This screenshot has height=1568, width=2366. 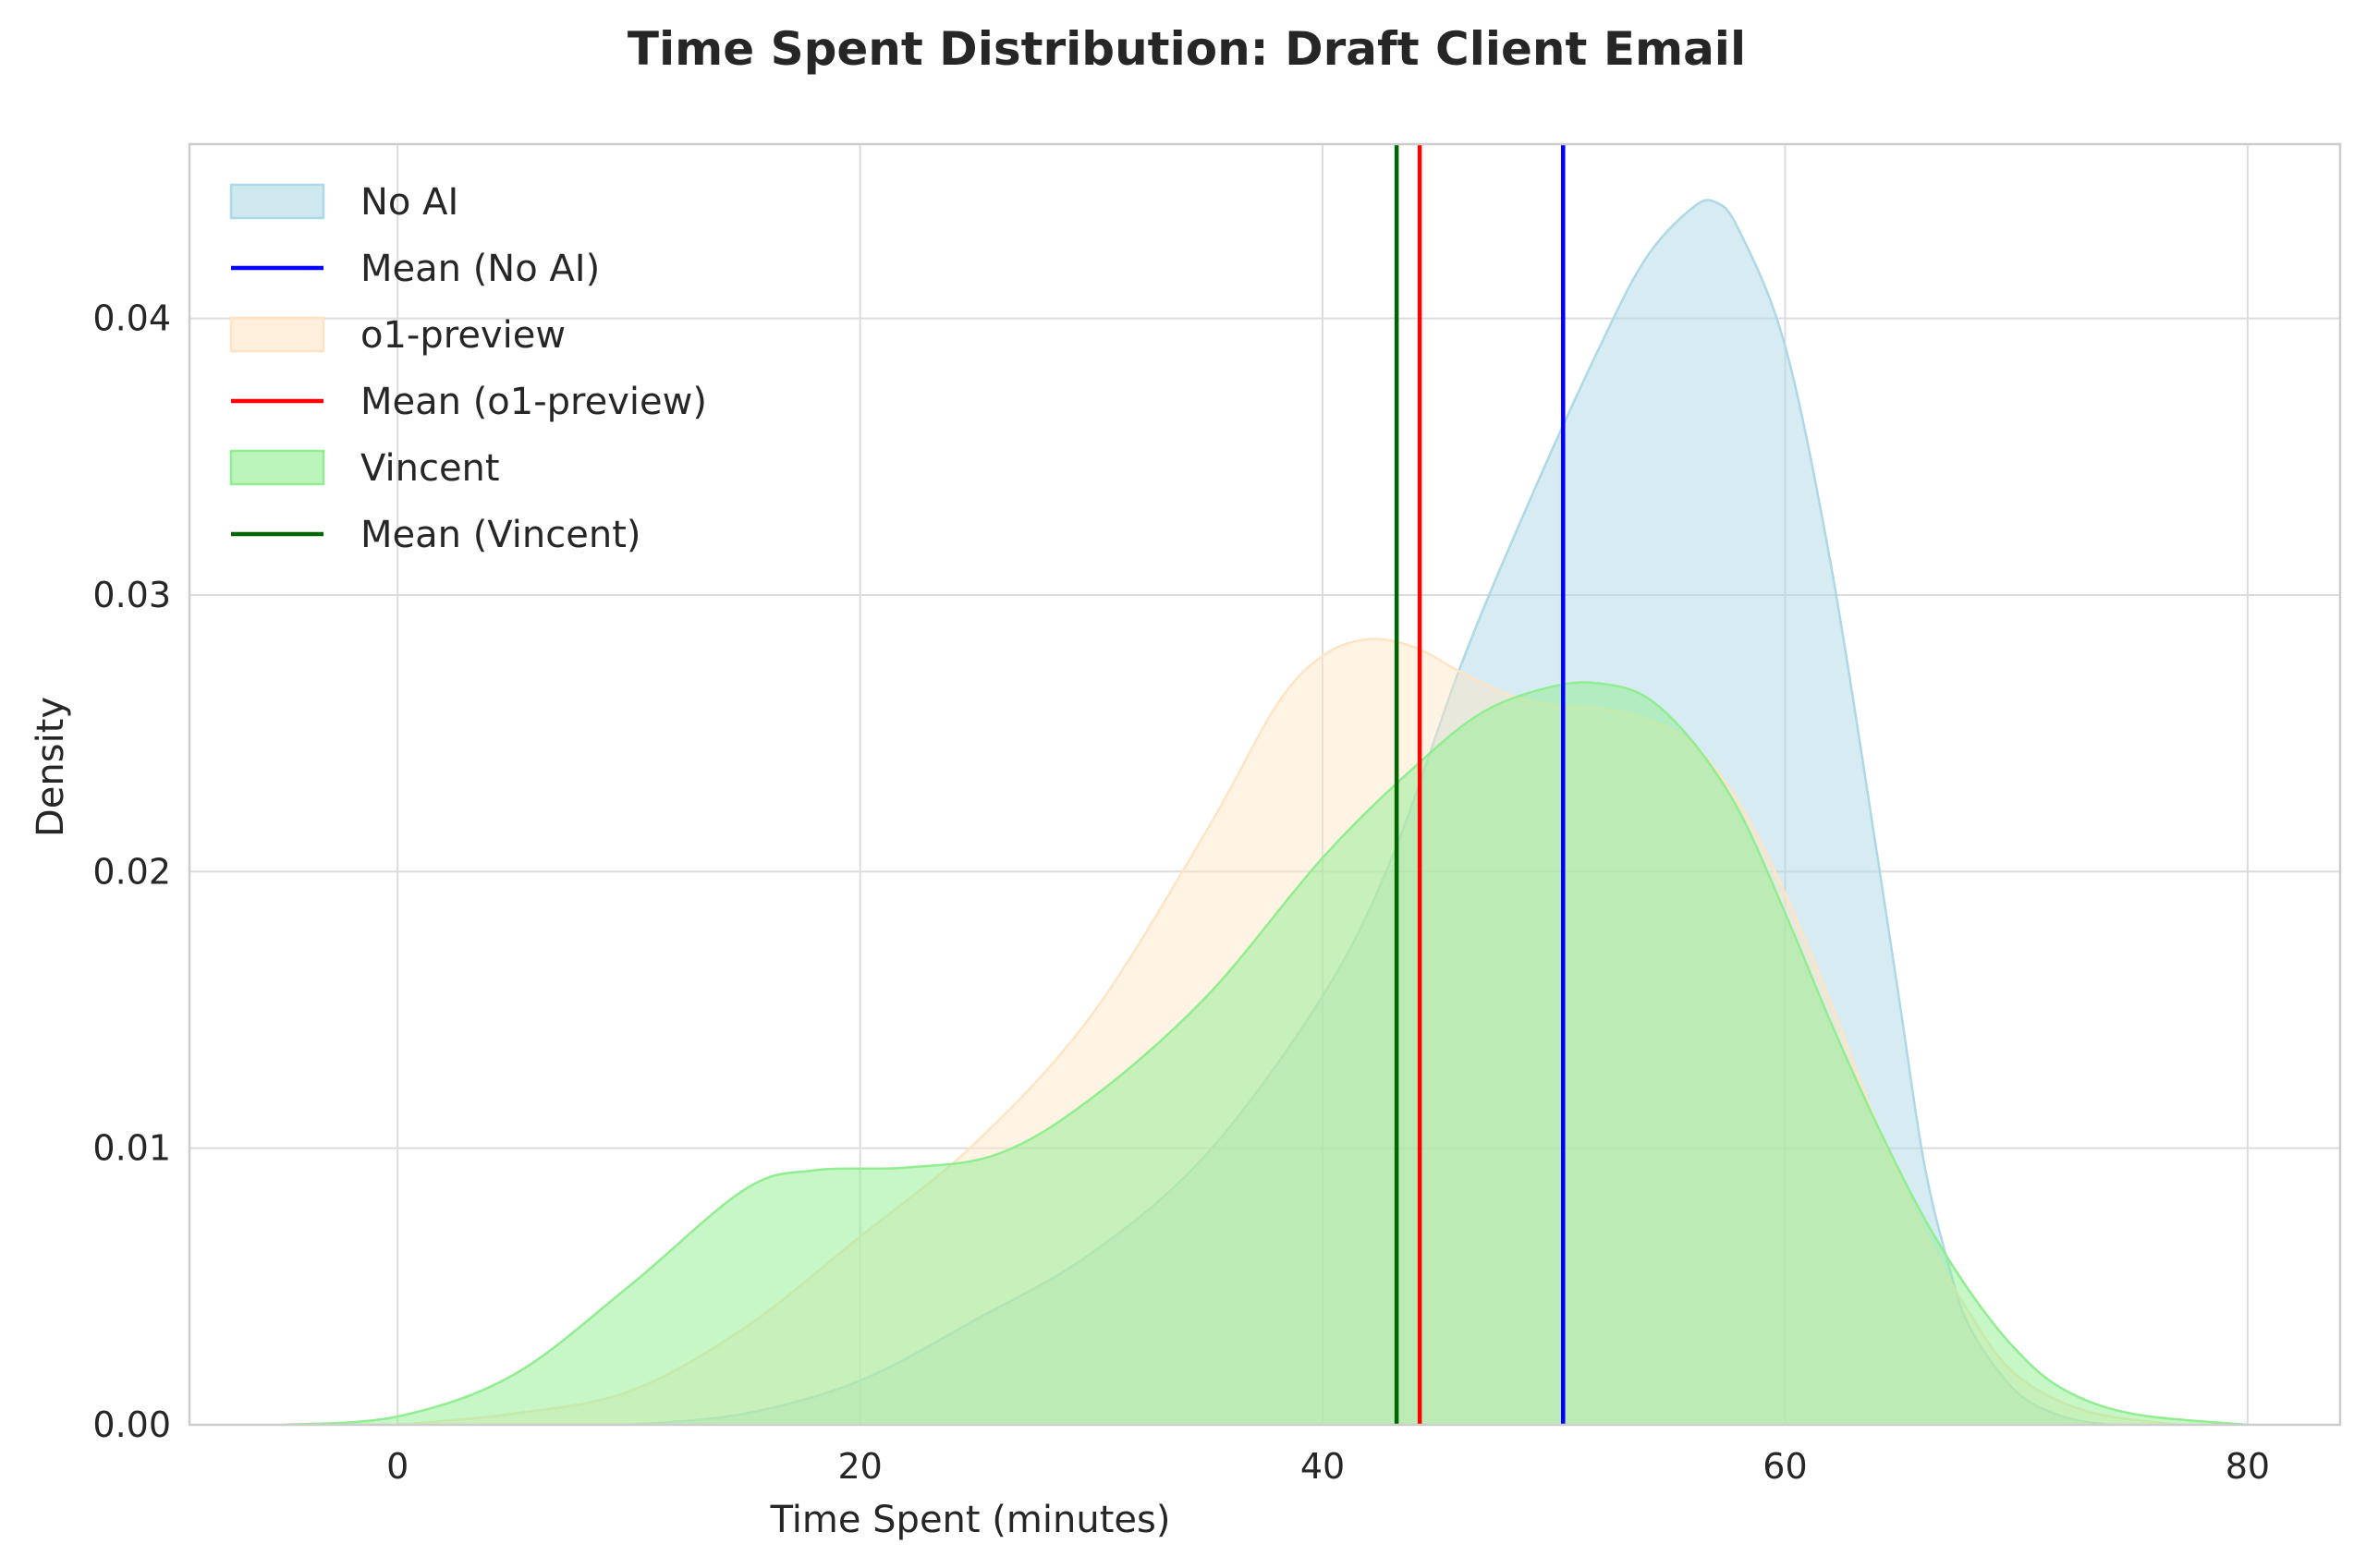 I want to click on mean-lines, so click(x=1480, y=784).